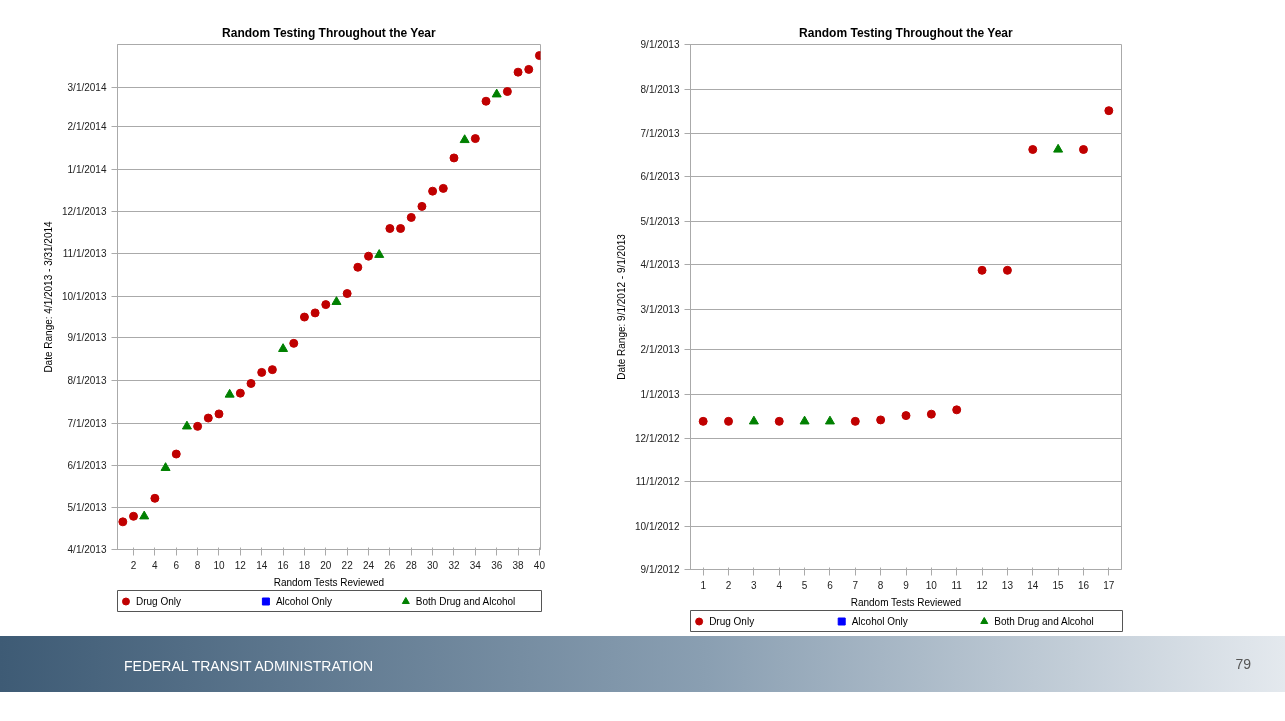  What do you see at coordinates (368, 565) in the screenshot?
I see `x-tick-label: 24` at bounding box center [368, 565].